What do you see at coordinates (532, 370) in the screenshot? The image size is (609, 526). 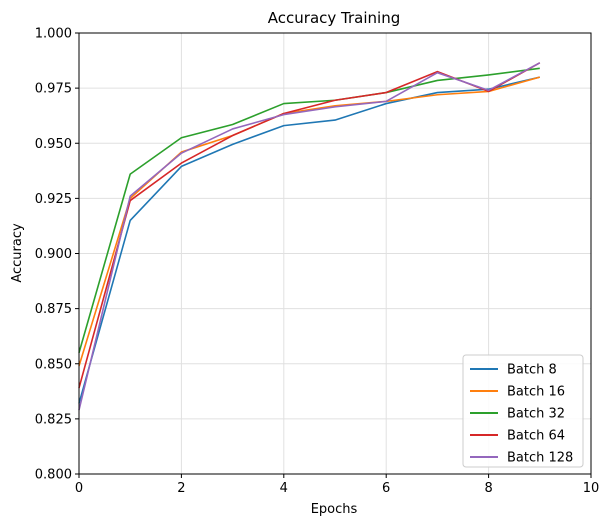 I see `legend-label: Batch 8` at bounding box center [532, 370].